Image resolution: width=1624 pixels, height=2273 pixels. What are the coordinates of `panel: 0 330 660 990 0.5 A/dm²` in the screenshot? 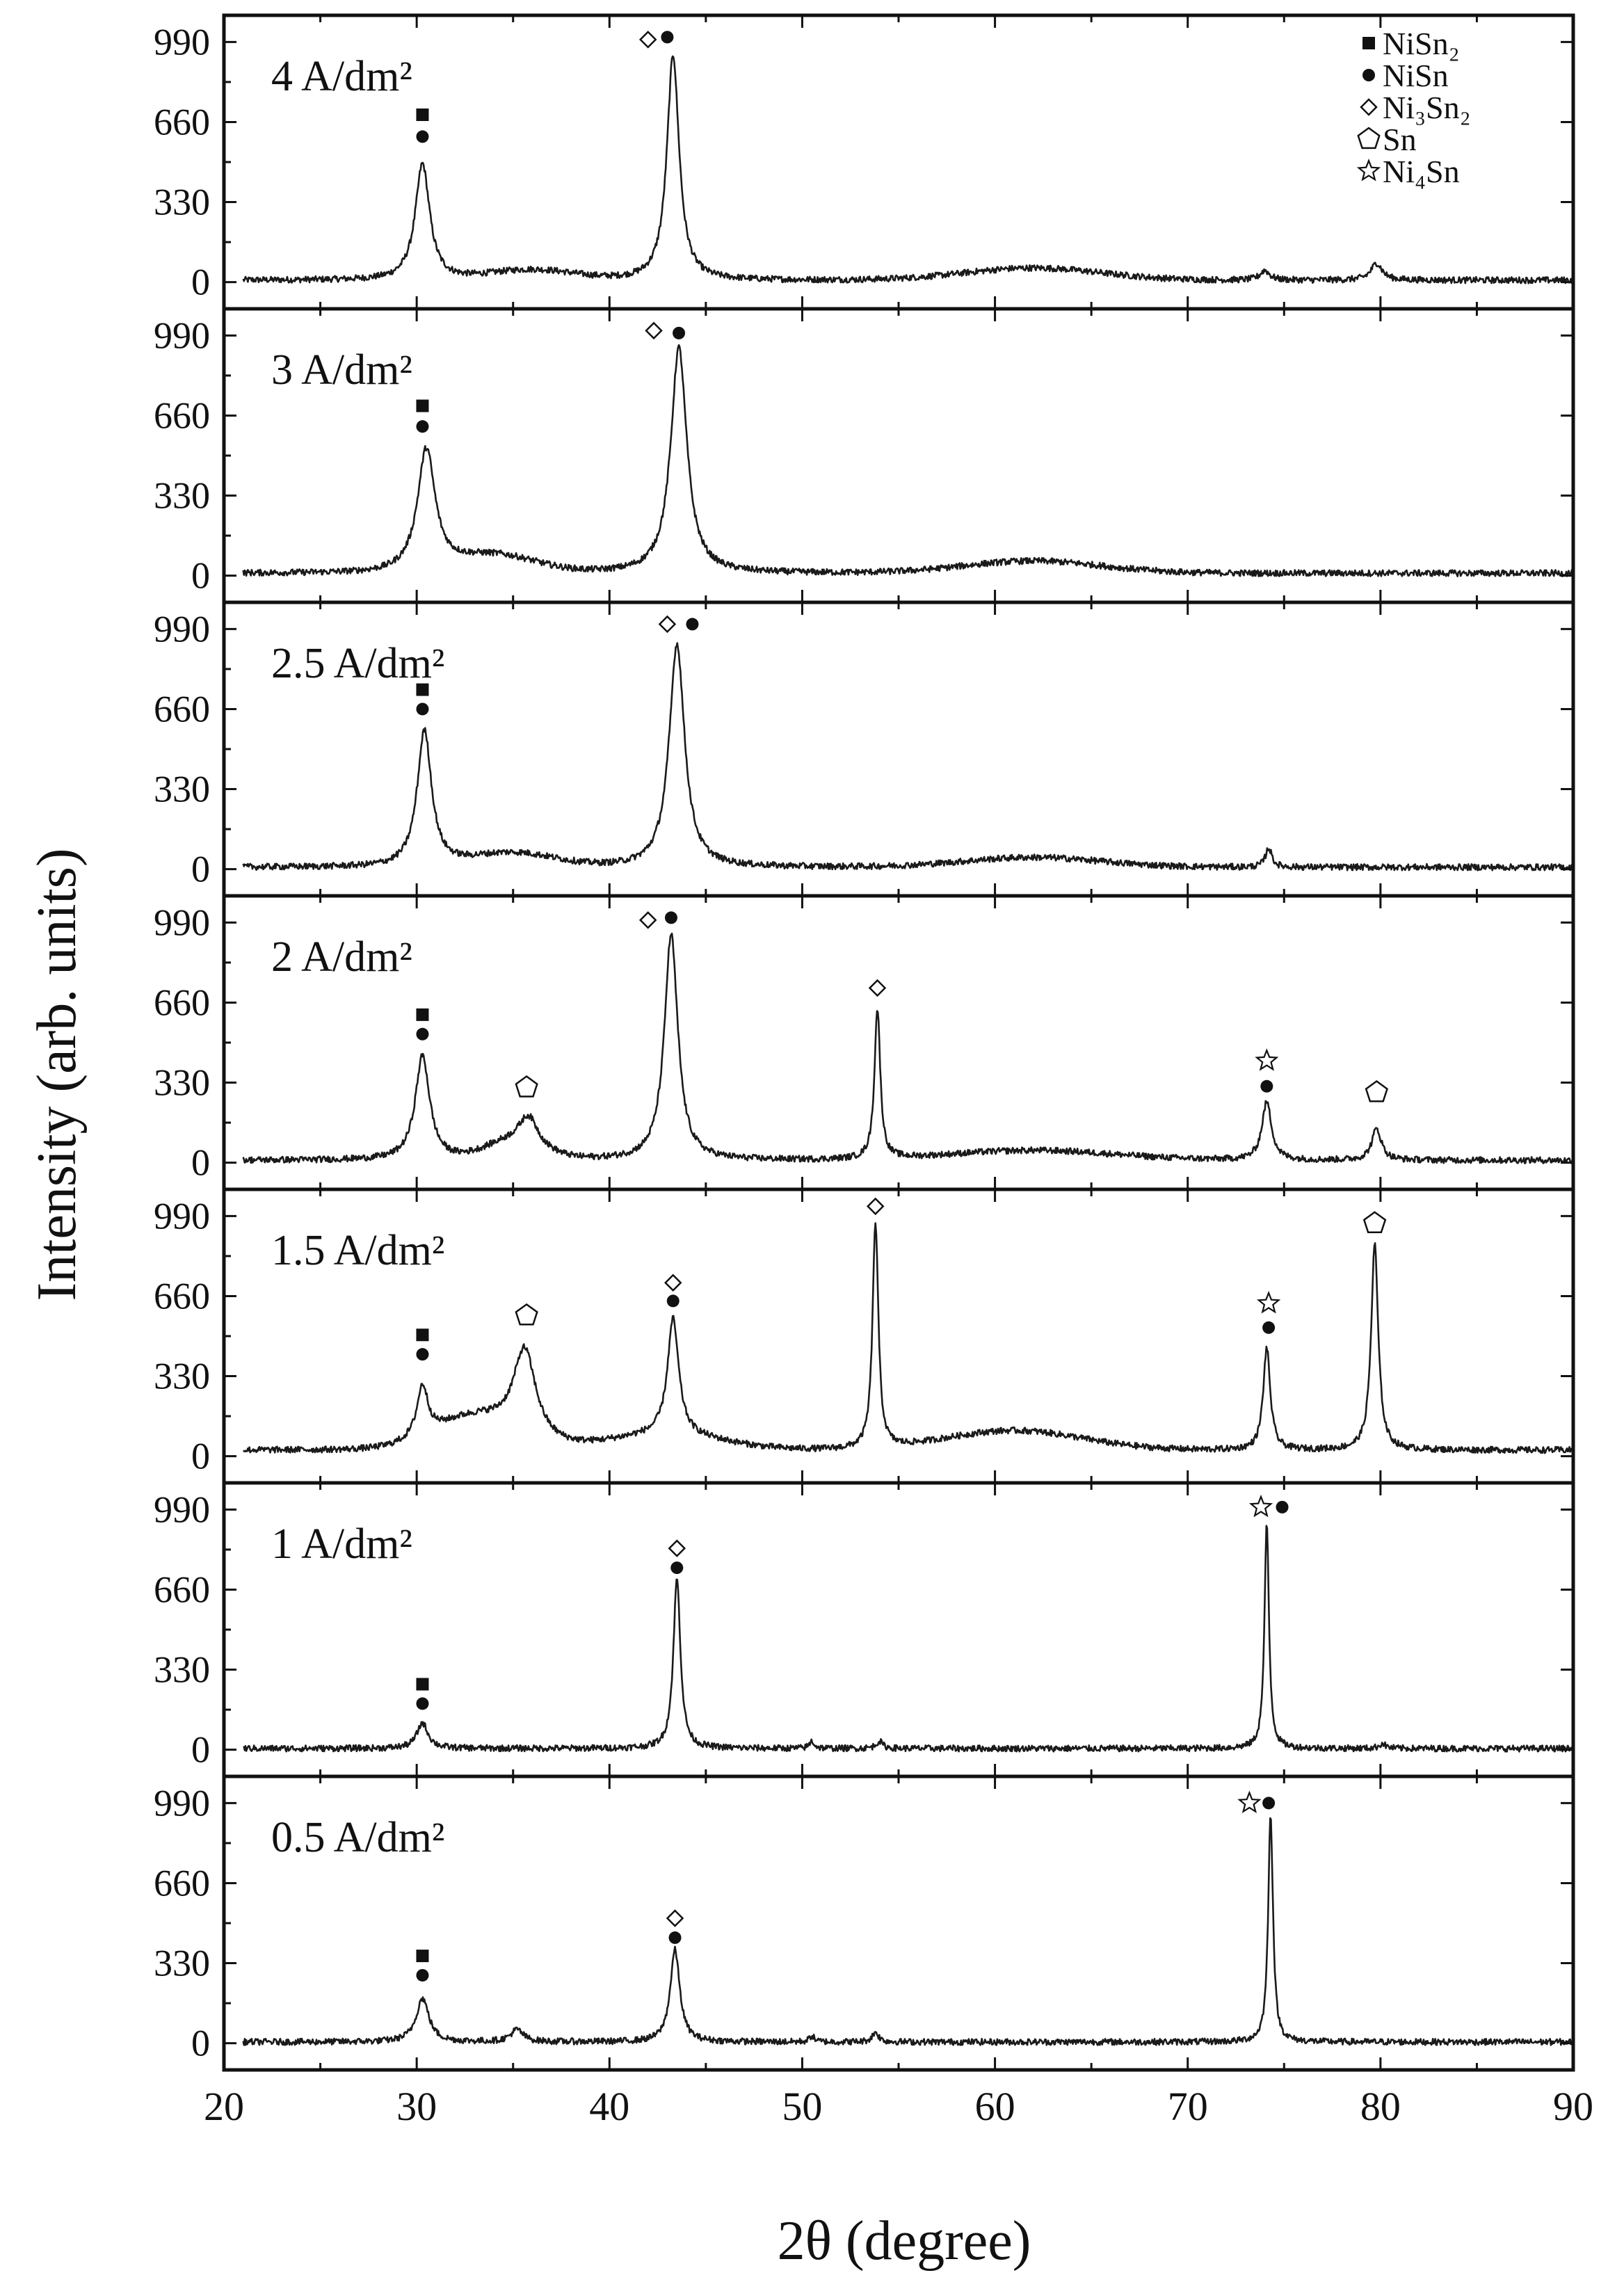 It's located at (865, 1923).